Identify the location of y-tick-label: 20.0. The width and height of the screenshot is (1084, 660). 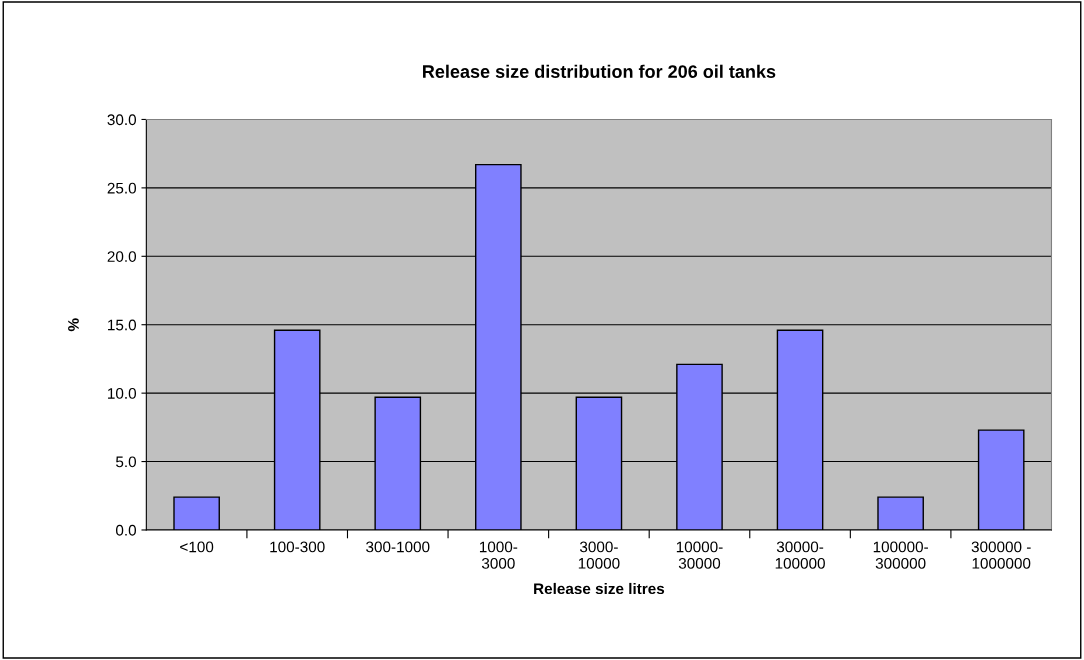
(122, 256).